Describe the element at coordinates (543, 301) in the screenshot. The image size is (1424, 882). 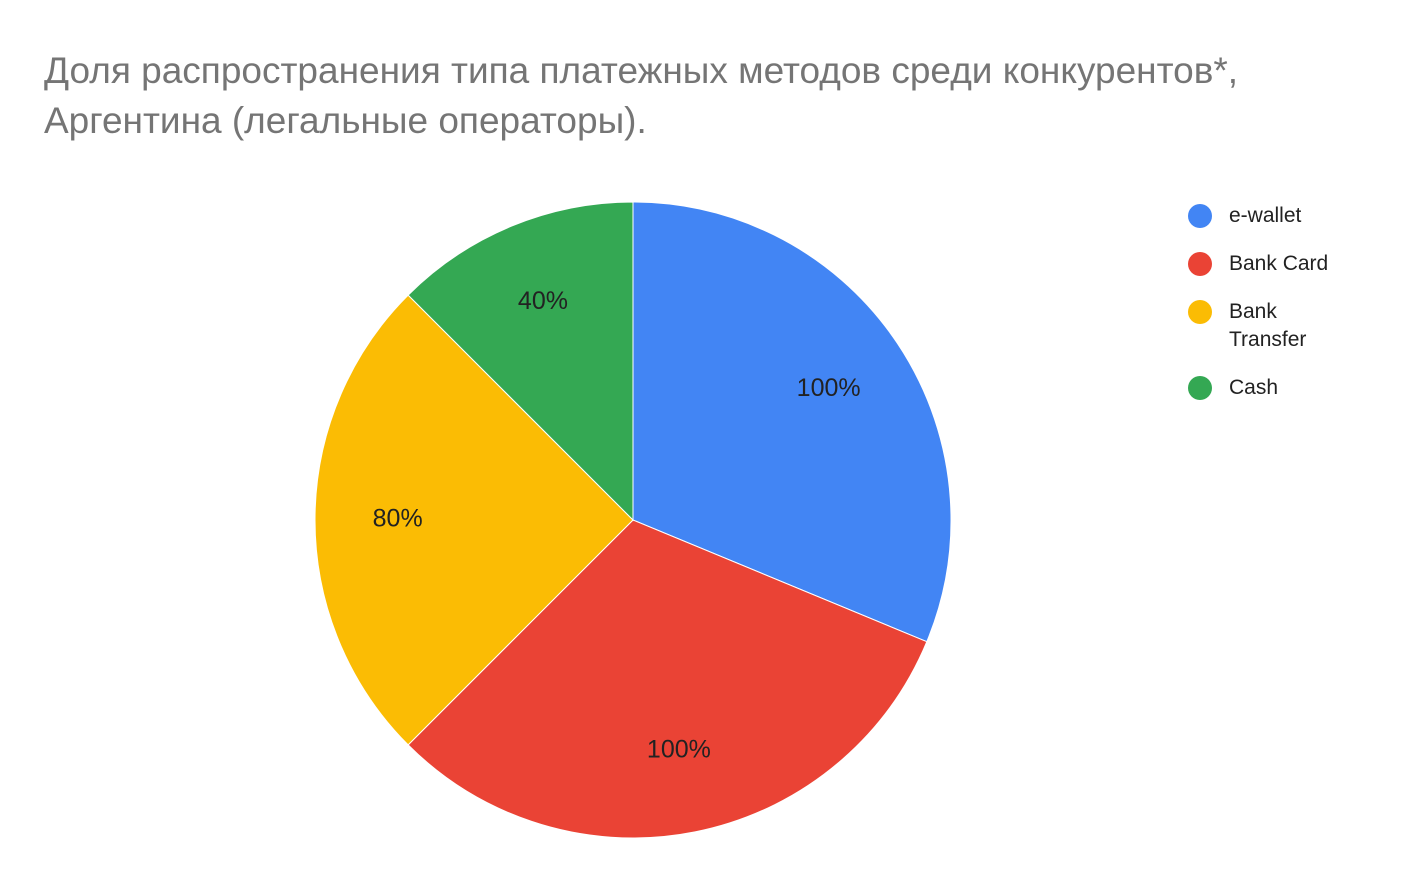
I see `data-label: 40%` at that location.